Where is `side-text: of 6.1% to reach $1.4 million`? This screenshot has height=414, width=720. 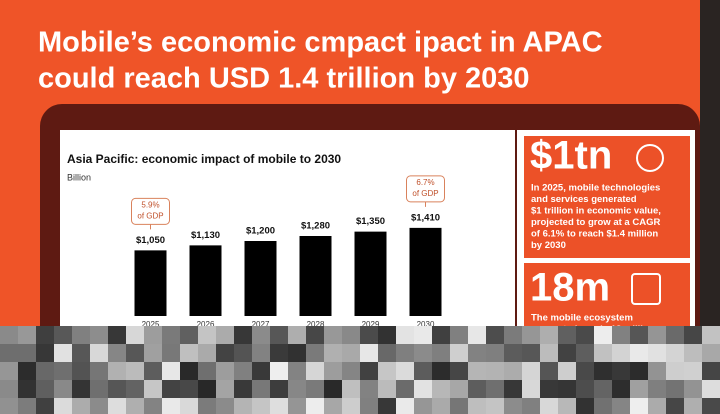 side-text: of 6.1% to reach $1.4 million is located at coordinates (594, 234).